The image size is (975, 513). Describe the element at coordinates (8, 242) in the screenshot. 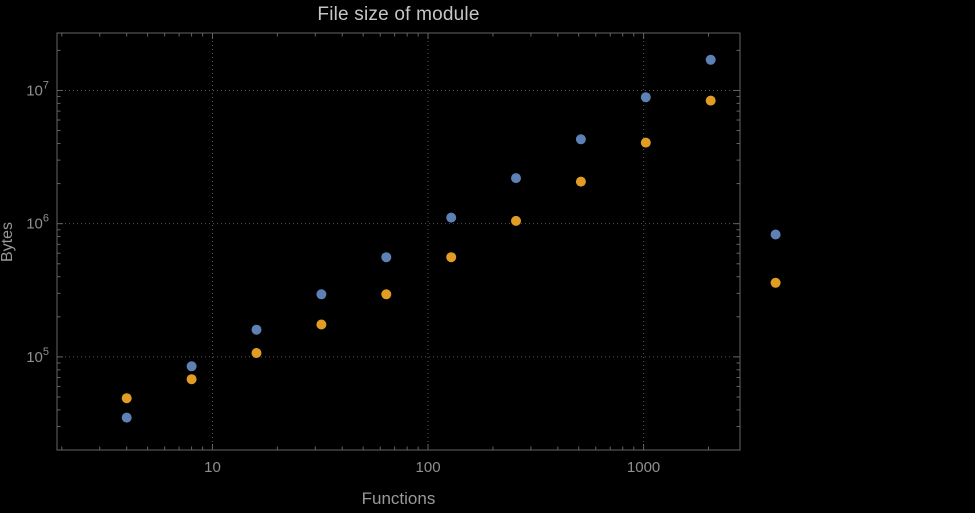

I see `y-axis-label: Bytes` at that location.